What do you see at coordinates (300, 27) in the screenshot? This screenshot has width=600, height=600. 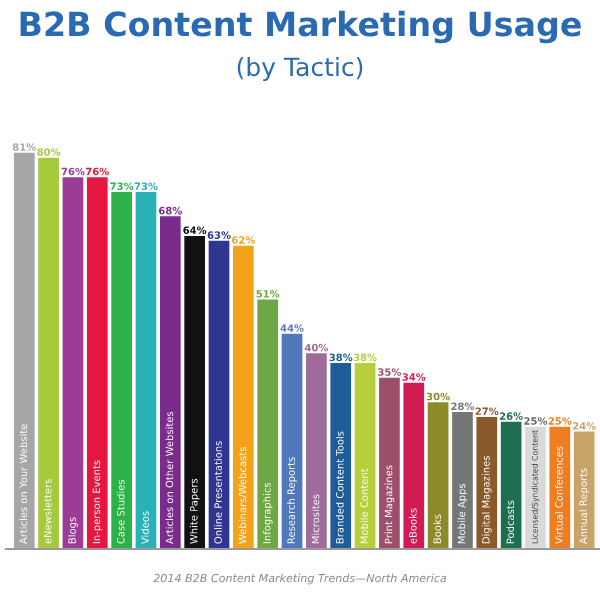 I see `chart-title: B2B Content Marketing Usage` at bounding box center [300, 27].